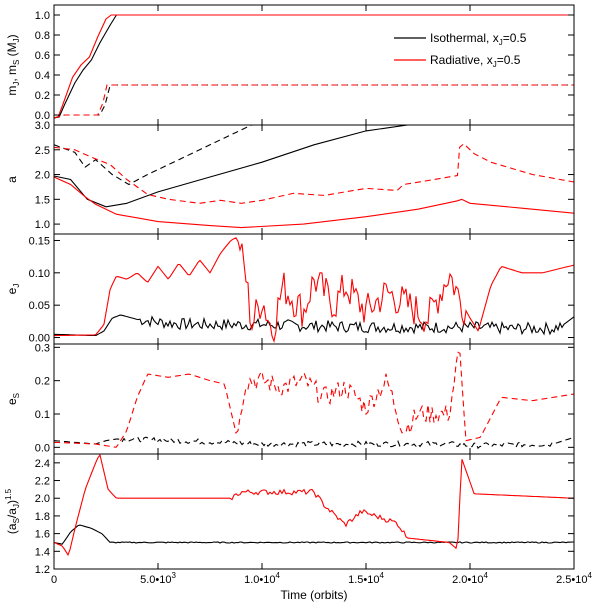 The width and height of the screenshot is (600, 605). What do you see at coordinates (42, 535) in the screenshot?
I see `y-tick-label: 1.6` at bounding box center [42, 535].